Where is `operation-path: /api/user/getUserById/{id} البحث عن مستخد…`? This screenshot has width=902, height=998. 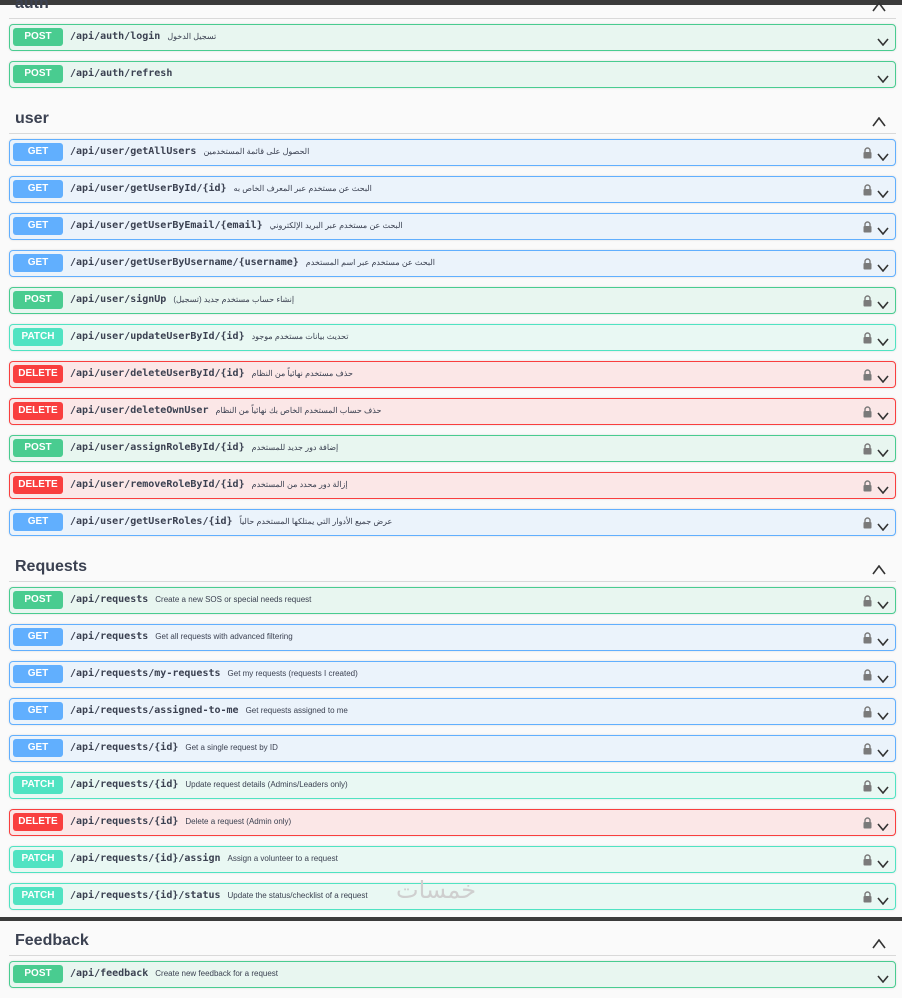
operation-path: /api/user/getUserById/{id} البحث عن مستخد… is located at coordinates (221, 188).